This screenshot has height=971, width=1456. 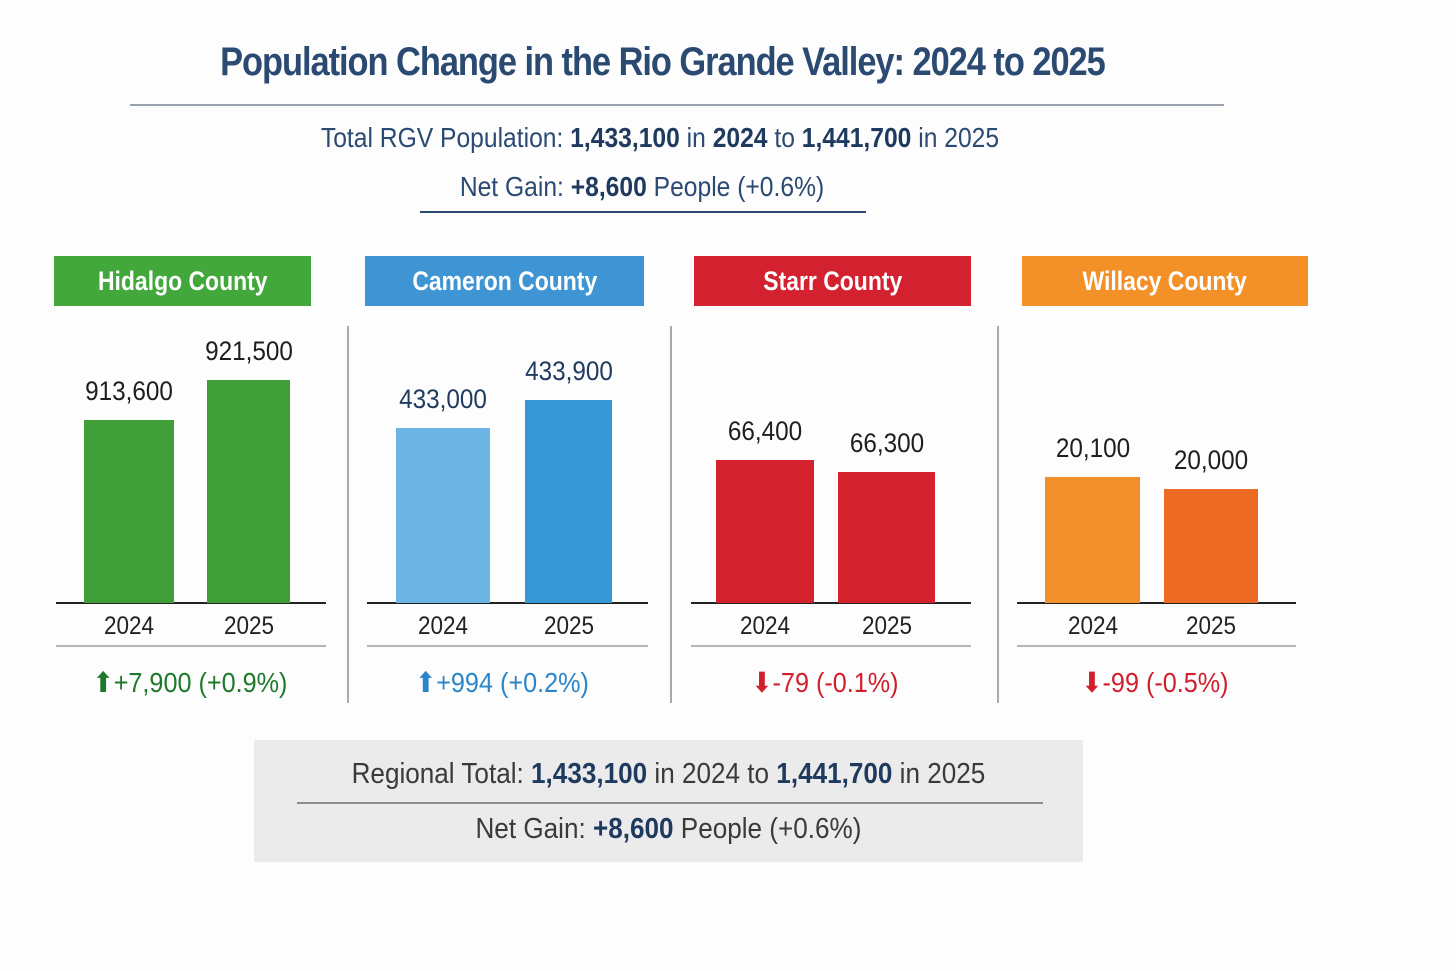 What do you see at coordinates (1211, 546) in the screenshot?
I see `bar-willacy-county-2025` at bounding box center [1211, 546].